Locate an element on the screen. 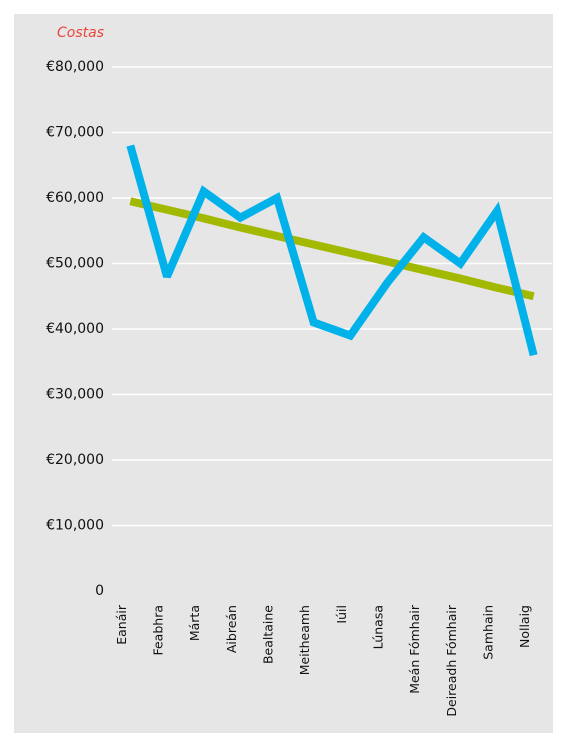 The height and width of the screenshot is (746, 567). x-tick-label: Feabhra is located at coordinates (158, 630).